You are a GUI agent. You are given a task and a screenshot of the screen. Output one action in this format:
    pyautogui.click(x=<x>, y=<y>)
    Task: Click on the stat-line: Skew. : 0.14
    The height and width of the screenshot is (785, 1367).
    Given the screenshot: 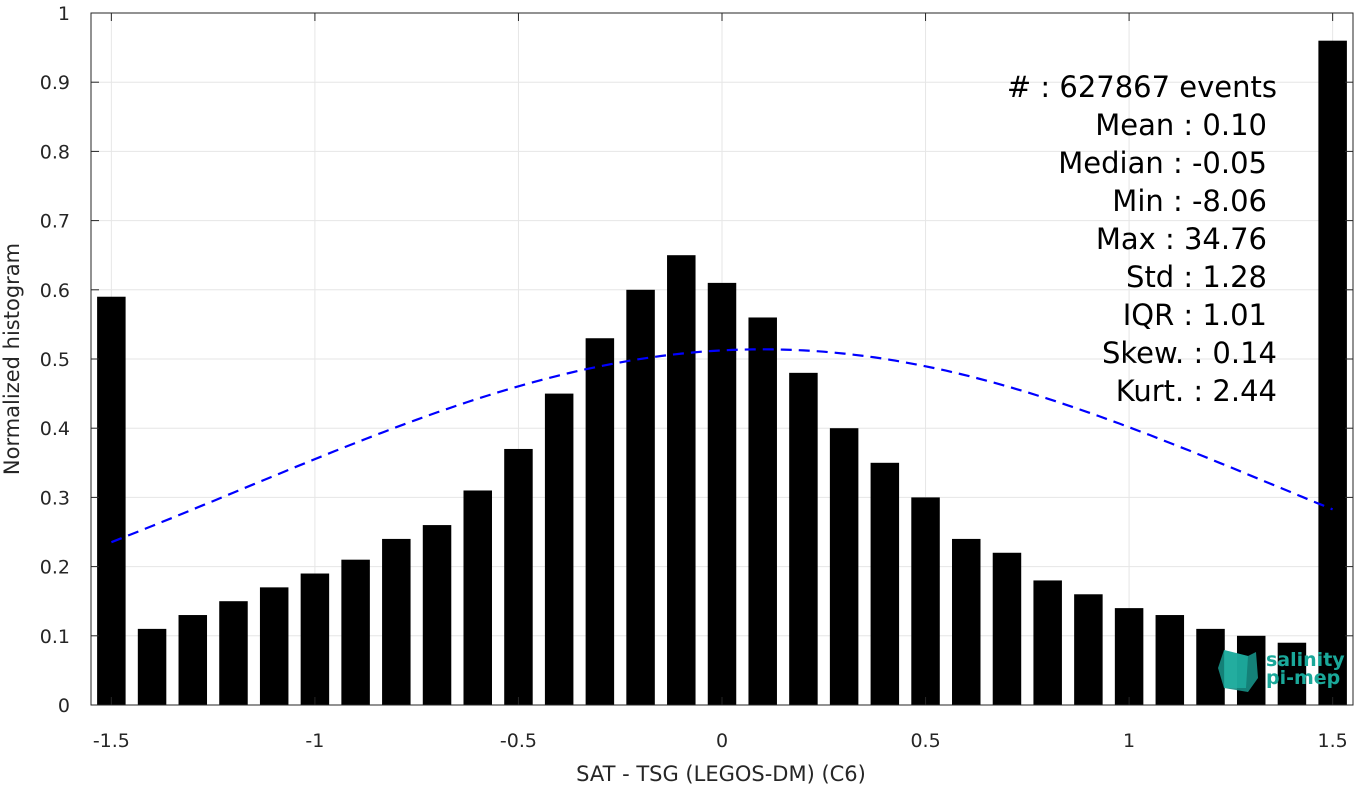 What is the action you would take?
    pyautogui.click(x=1189, y=353)
    